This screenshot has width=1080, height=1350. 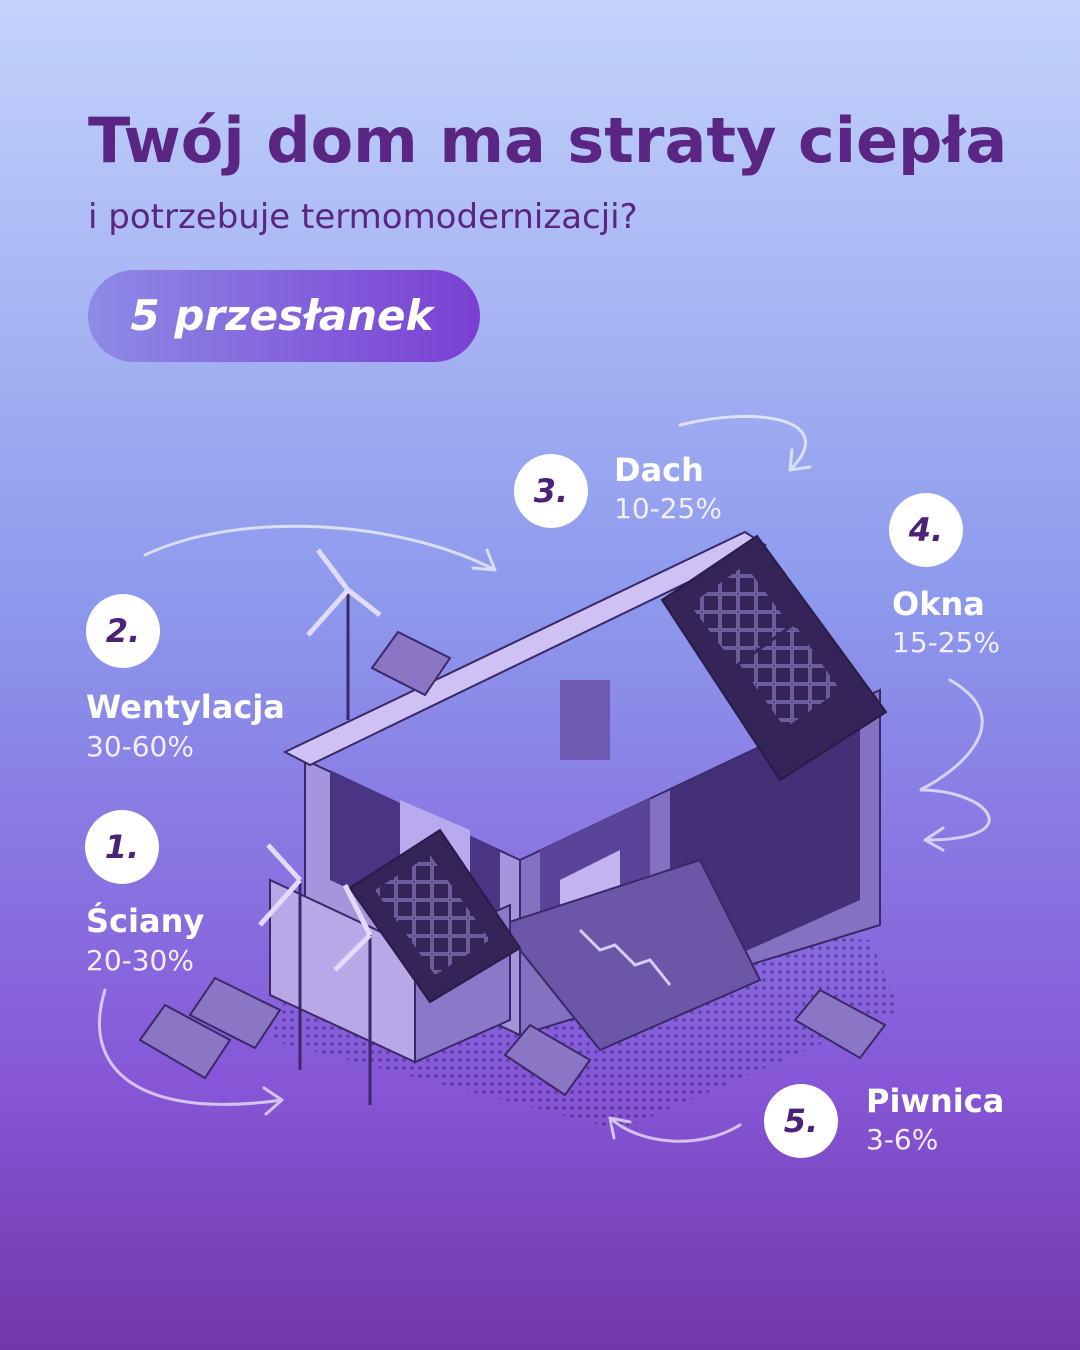 I want to click on title: Twój dom ma straty ciepła, so click(x=547, y=140).